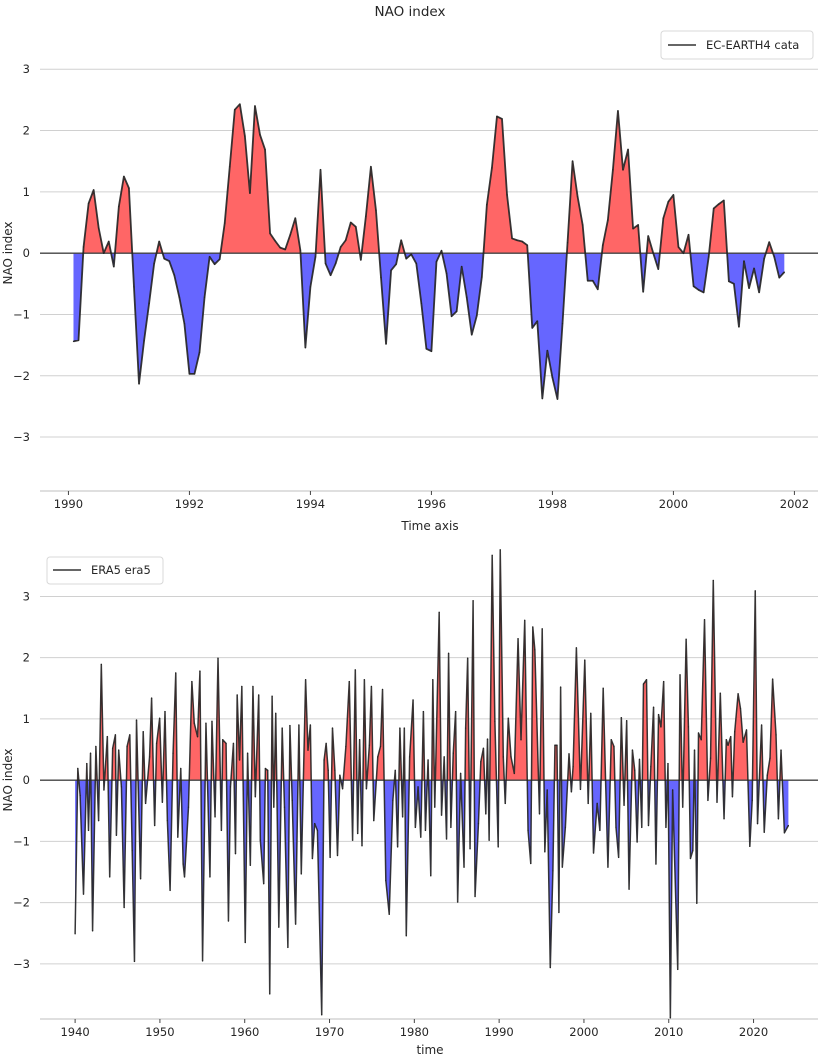 The image size is (821, 1058). What do you see at coordinates (429, 526) in the screenshot?
I see `x-axis-label: Time axis` at bounding box center [429, 526].